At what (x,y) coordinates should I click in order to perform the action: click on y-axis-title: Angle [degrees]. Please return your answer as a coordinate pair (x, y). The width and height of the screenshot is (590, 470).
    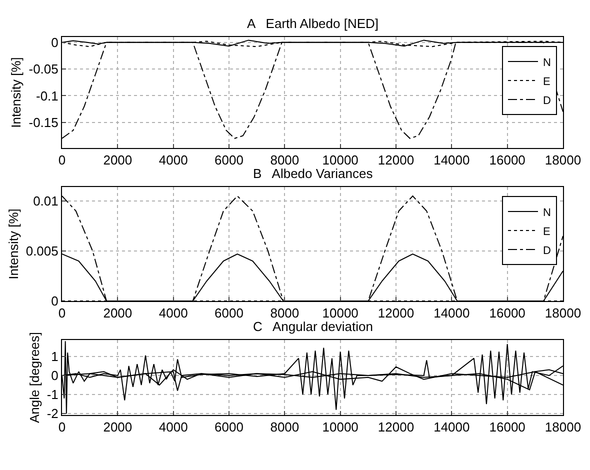
    Looking at the image, I should click on (34, 378).